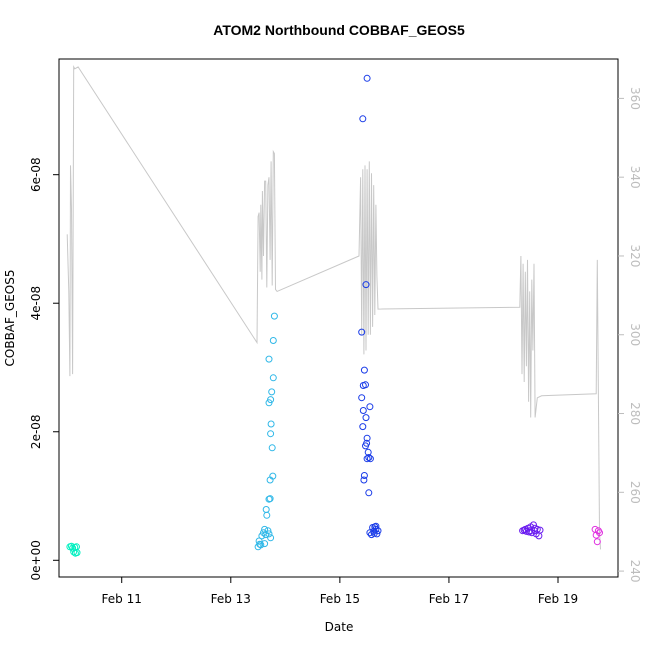  Describe the element at coordinates (36, 560) in the screenshot. I see `y-tick-label: 0e+00` at that location.